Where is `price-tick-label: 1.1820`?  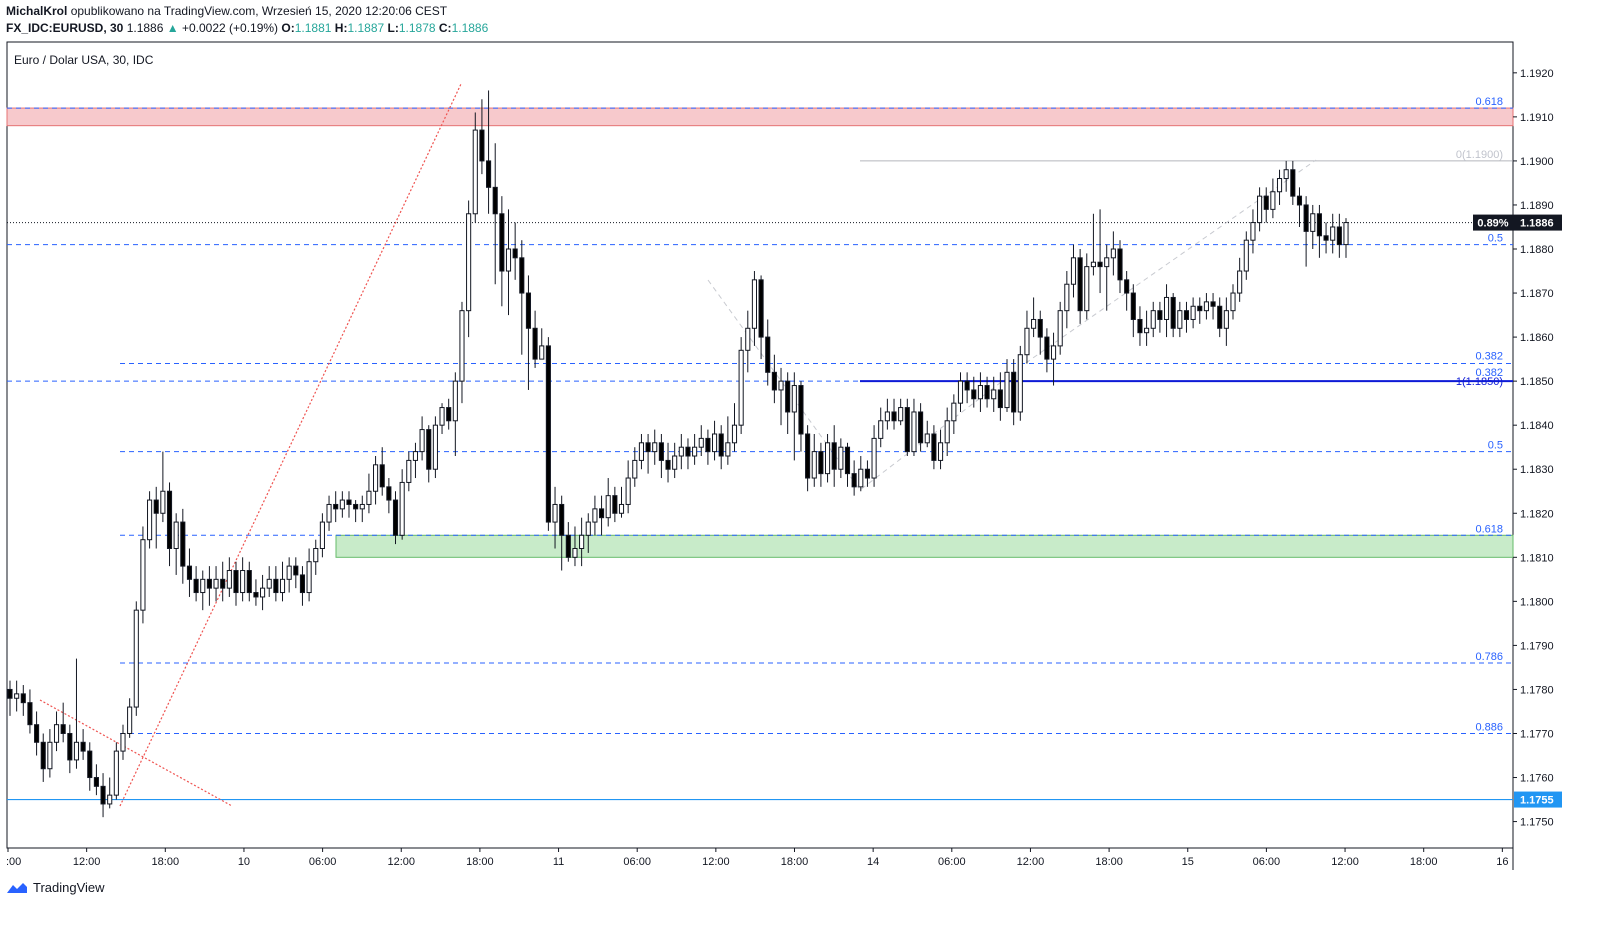
price-tick-label: 1.1820 is located at coordinates (1537, 514).